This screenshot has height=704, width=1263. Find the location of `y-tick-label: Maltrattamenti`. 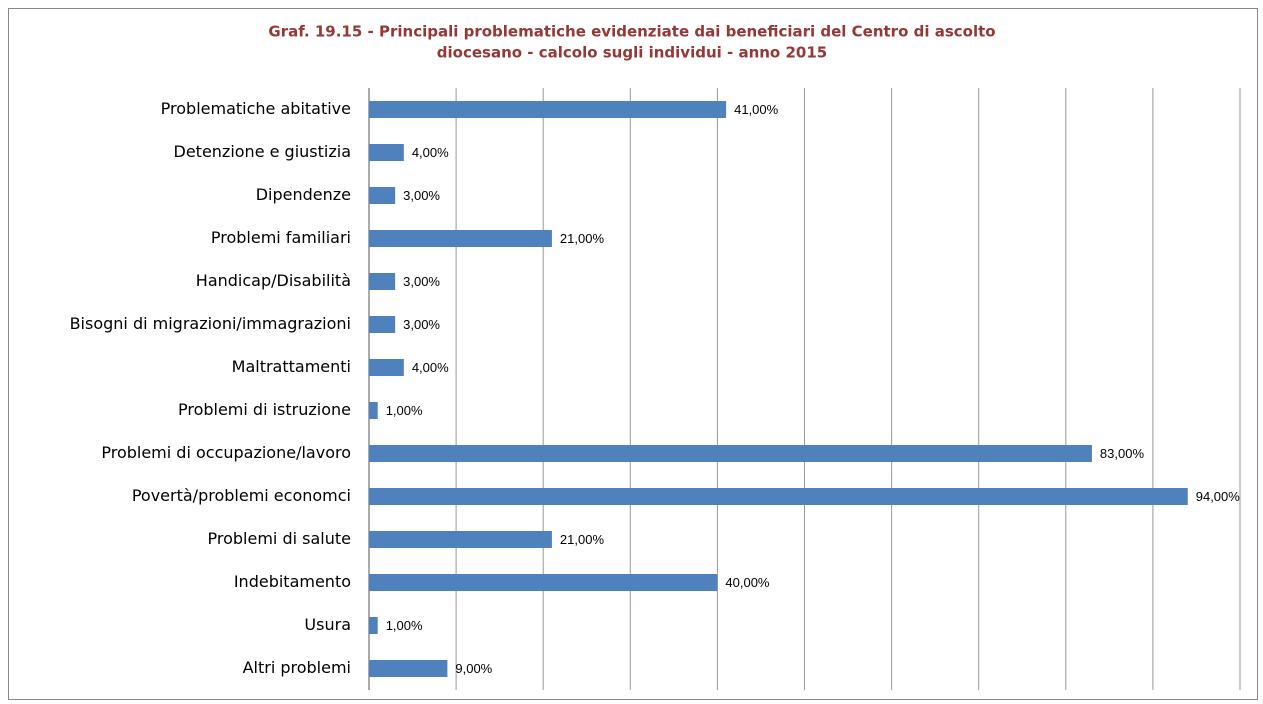

y-tick-label: Maltrattamenti is located at coordinates (291, 366).